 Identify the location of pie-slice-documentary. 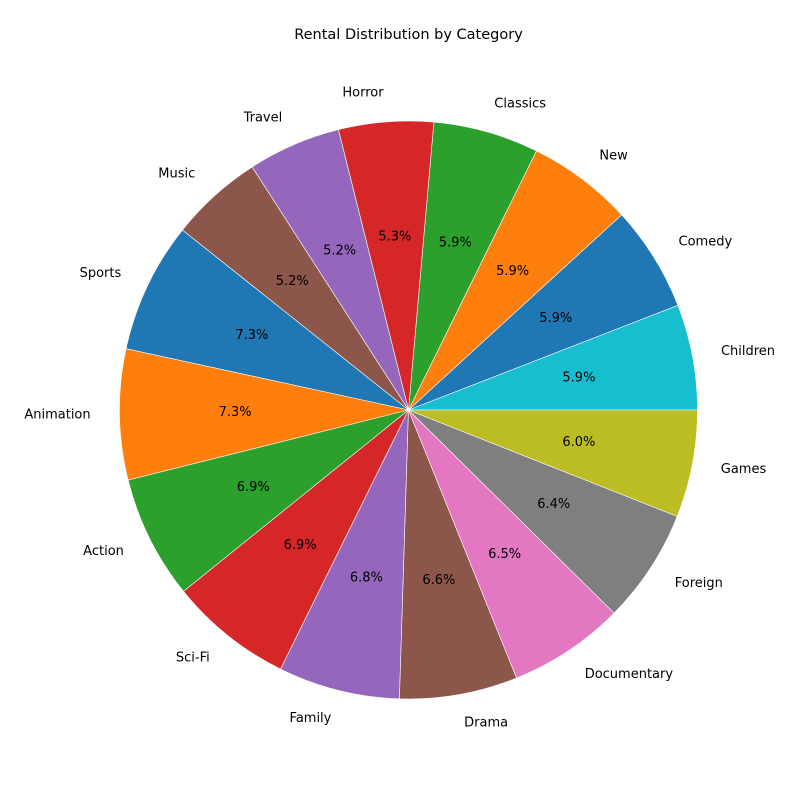
(511, 544).